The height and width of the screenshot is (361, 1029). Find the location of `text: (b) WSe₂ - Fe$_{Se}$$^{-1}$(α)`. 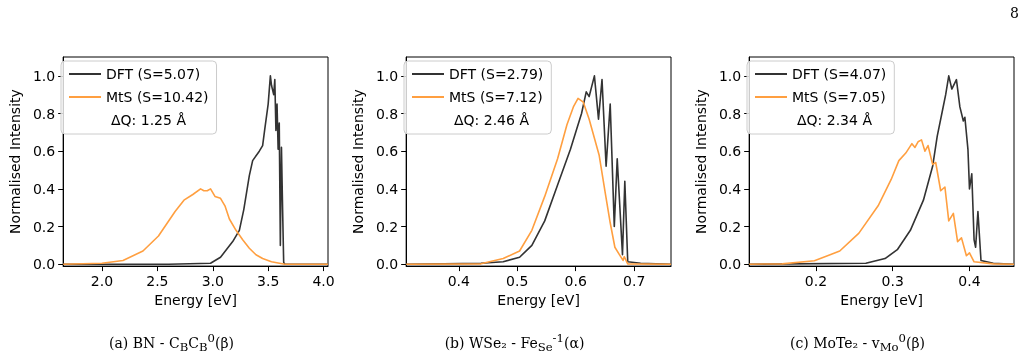

text: (b) WSe₂ - Fe$_{Se}$$^{-1}$(α) is located at coordinates (514, 343).